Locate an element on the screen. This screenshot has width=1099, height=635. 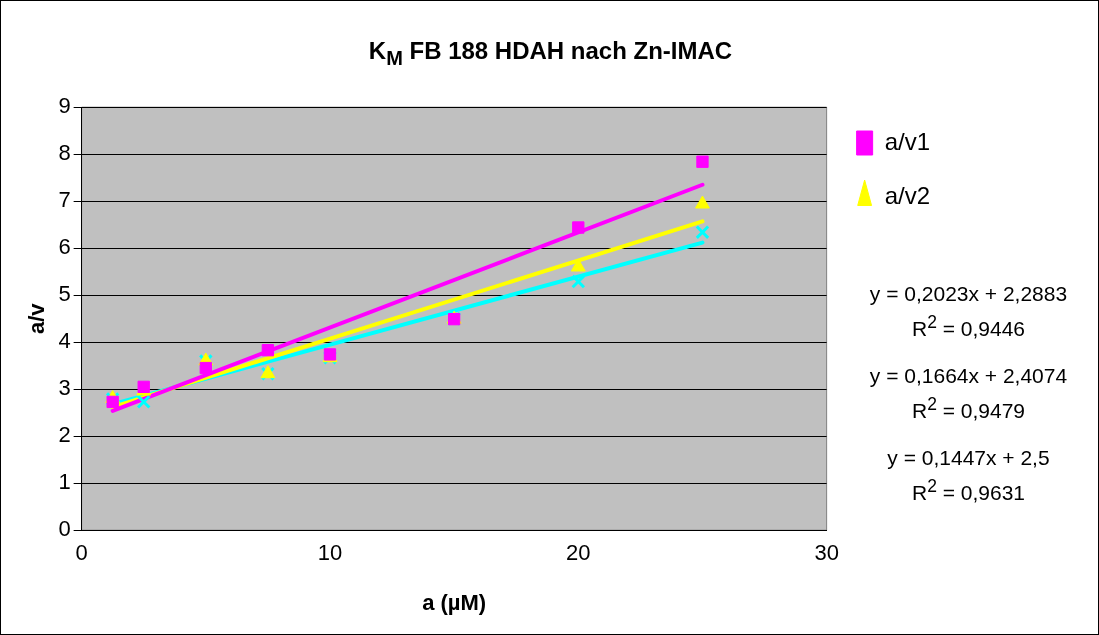
x-tick-label: 10 is located at coordinates (330, 553).